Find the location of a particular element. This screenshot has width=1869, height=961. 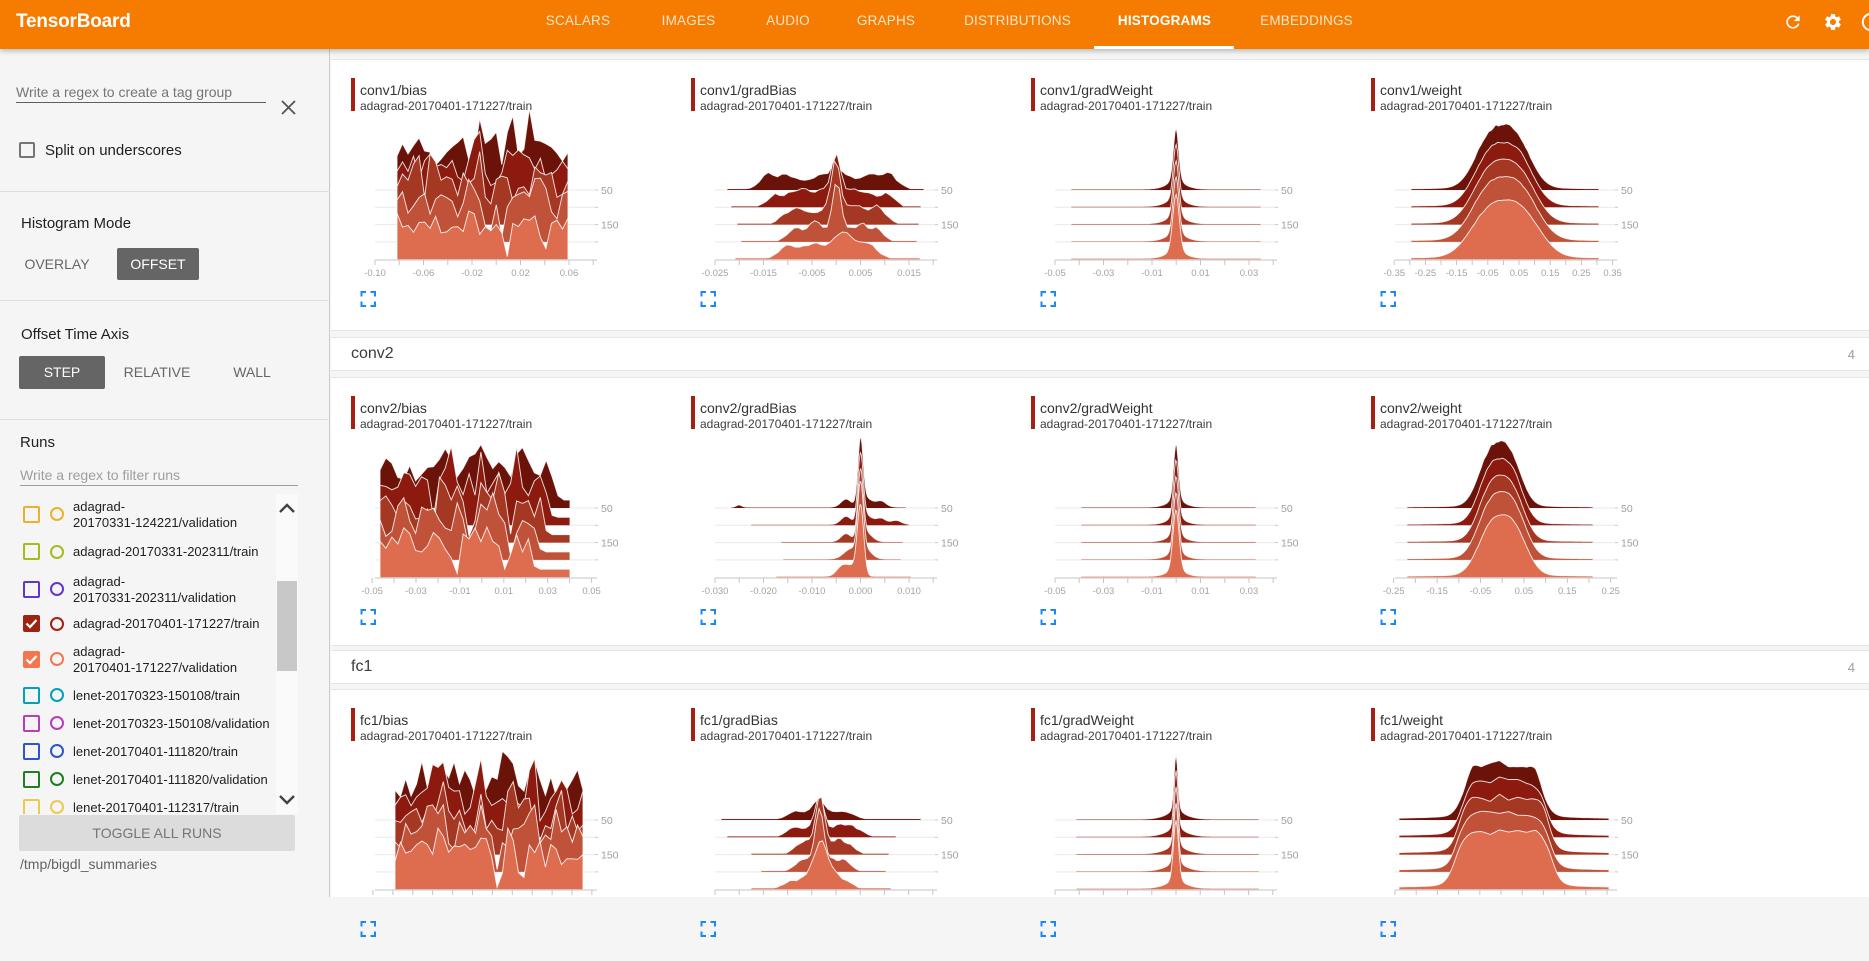

svg-text: fc1/weight is located at coordinates (1411, 720).